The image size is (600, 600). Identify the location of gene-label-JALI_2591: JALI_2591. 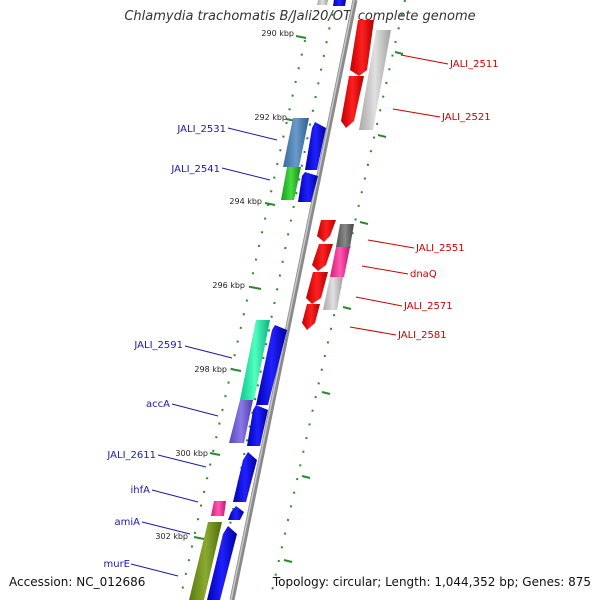
(158, 345).